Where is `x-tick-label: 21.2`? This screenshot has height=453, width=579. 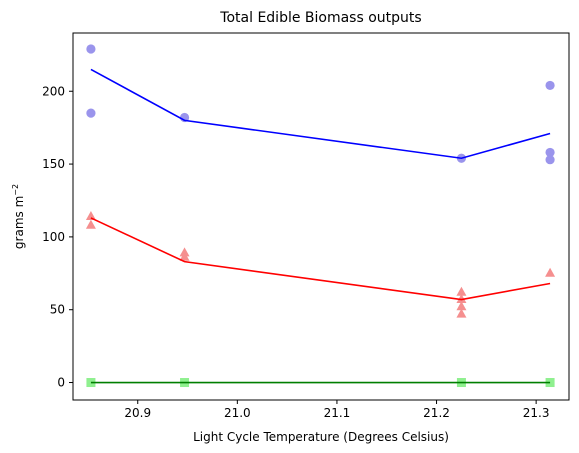 x-tick-label: 21.2 is located at coordinates (436, 413).